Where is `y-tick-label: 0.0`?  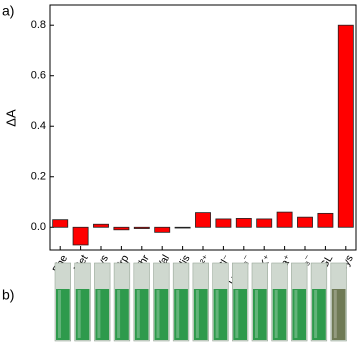
y-tick-label: 0.0 is located at coordinates (38, 227).